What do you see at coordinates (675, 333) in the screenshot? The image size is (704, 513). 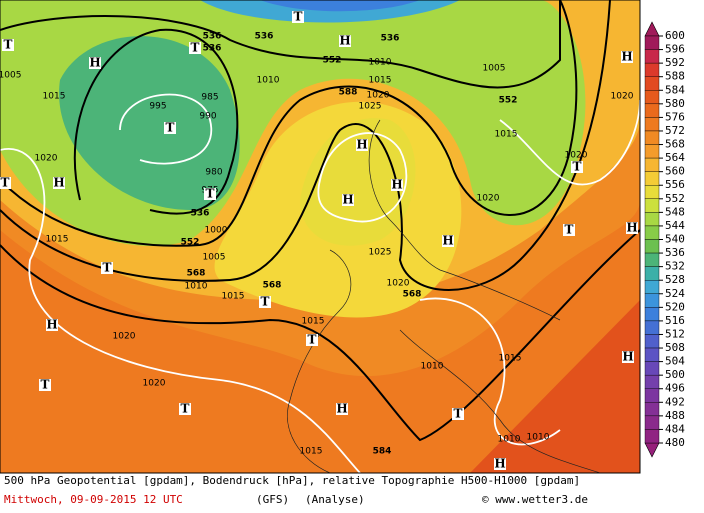 I see `colorbar-label: 512` at bounding box center [675, 333].